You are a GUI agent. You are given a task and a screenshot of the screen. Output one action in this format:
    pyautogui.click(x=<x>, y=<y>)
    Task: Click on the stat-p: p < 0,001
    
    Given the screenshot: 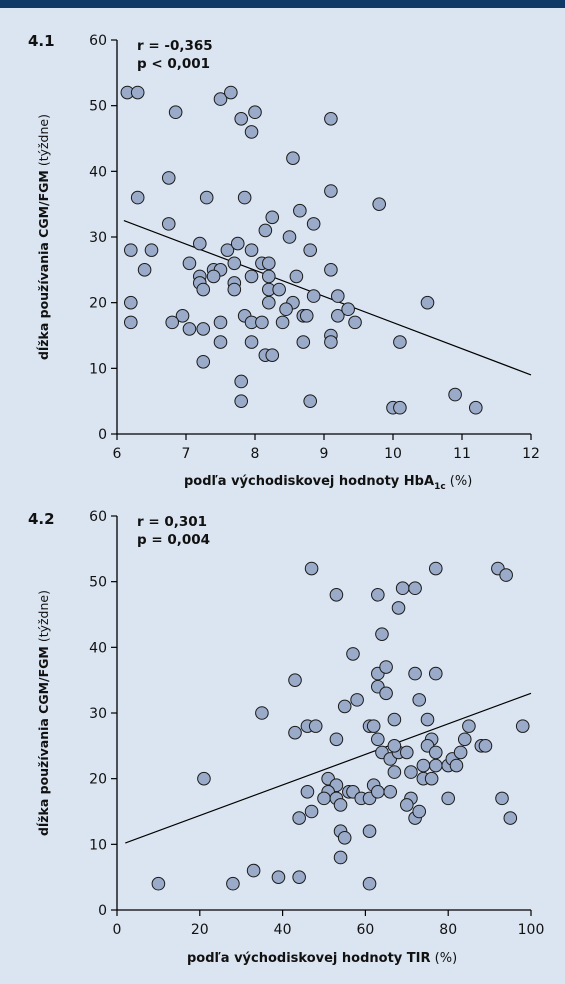 What is the action you would take?
    pyautogui.click(x=173, y=64)
    